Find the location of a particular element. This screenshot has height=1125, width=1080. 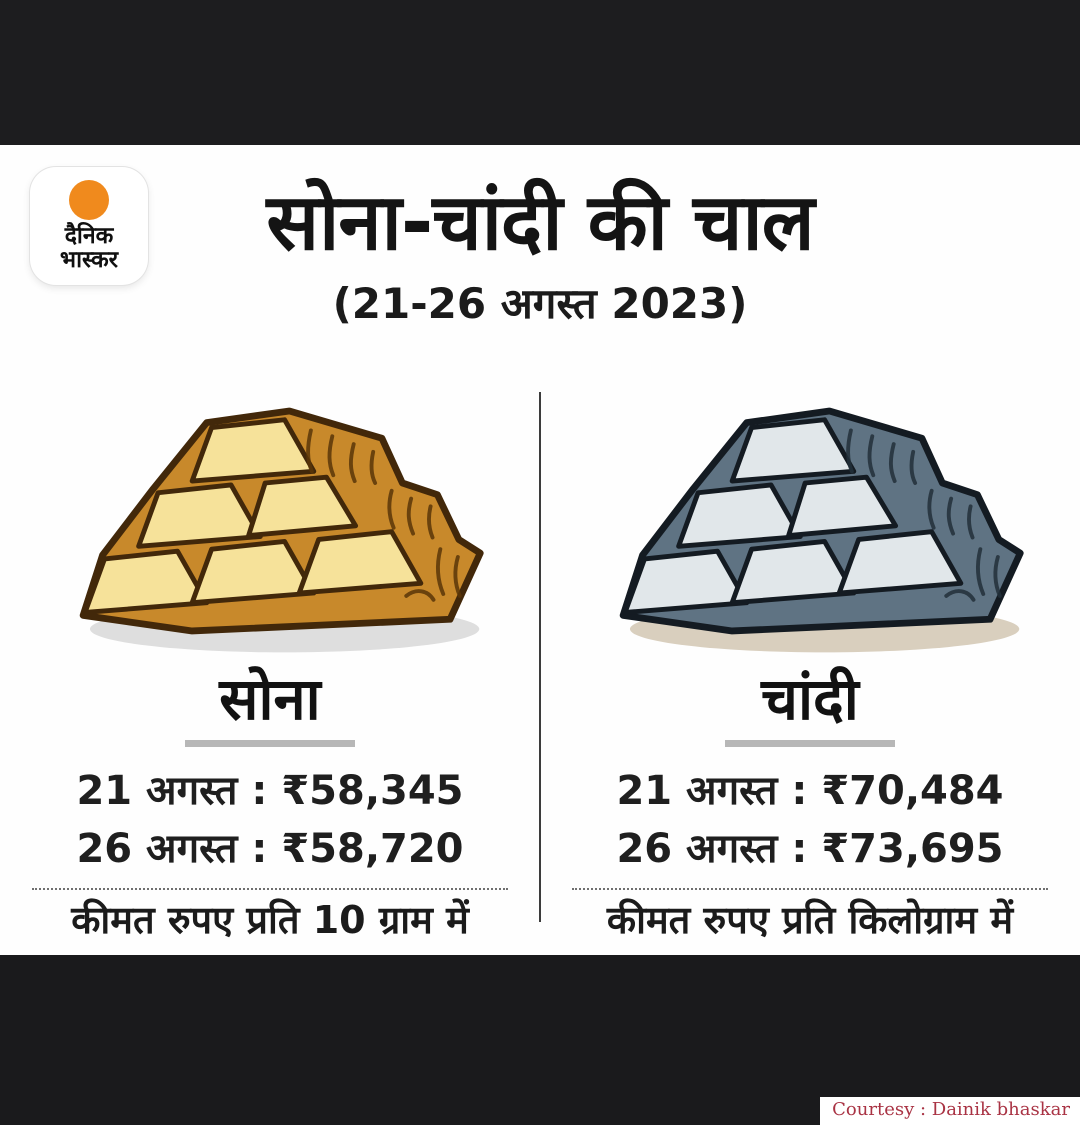

silver-ingot-stack-icon is located at coordinates (821, 529).